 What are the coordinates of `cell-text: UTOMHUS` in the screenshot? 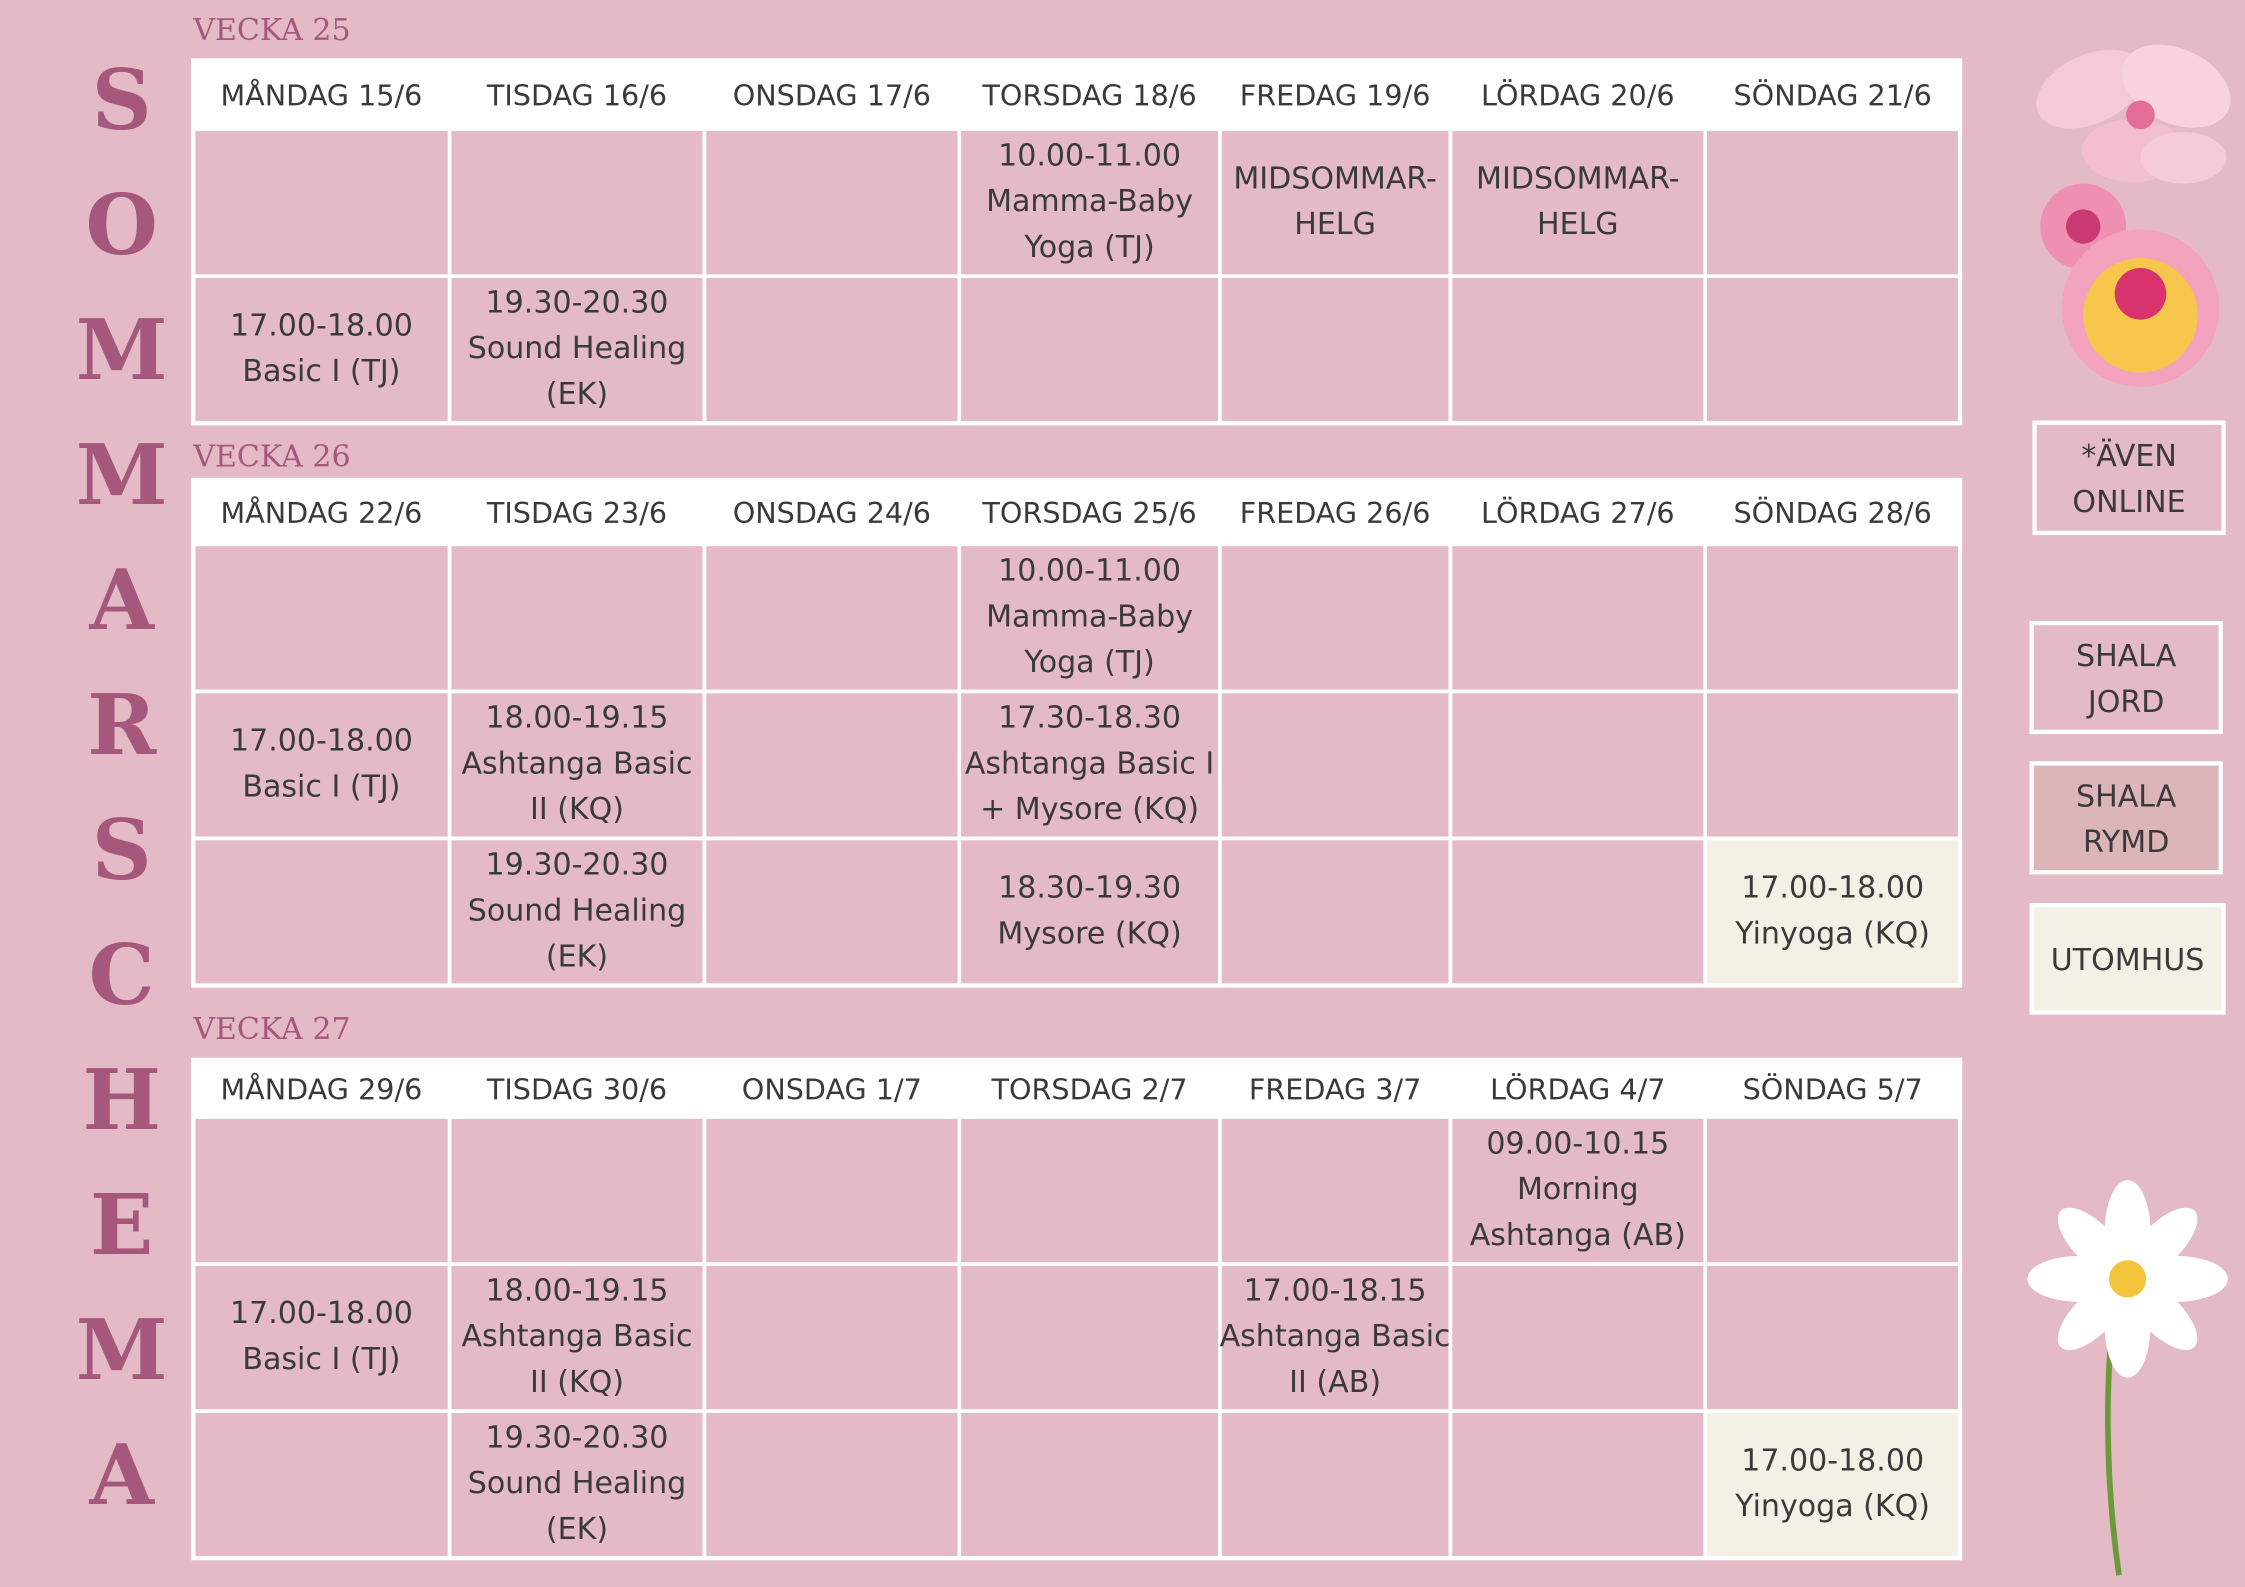 It's located at (2128, 960).